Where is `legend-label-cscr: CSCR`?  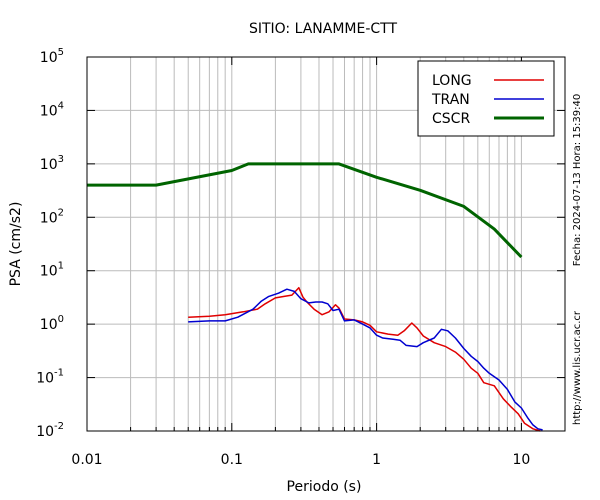
legend-label-cscr: CSCR is located at coordinates (451, 119).